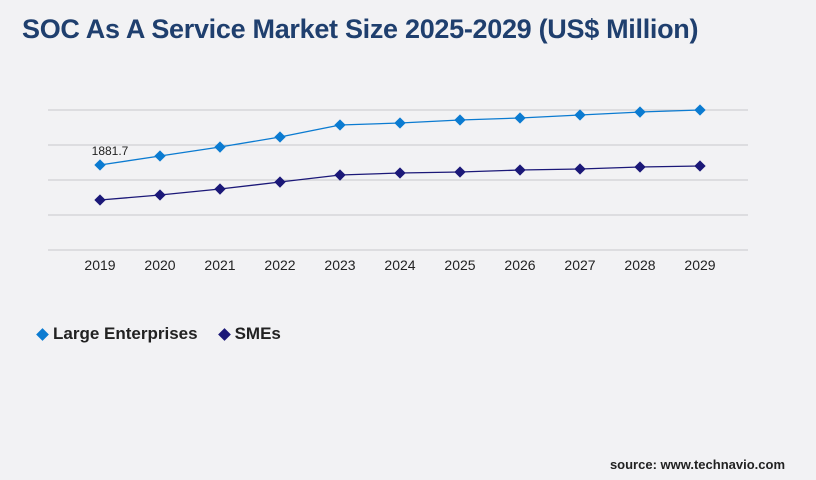 Image resolution: width=816 pixels, height=480 pixels. What do you see at coordinates (339, 265) in the screenshot?
I see `x-tick-label: 2023` at bounding box center [339, 265].